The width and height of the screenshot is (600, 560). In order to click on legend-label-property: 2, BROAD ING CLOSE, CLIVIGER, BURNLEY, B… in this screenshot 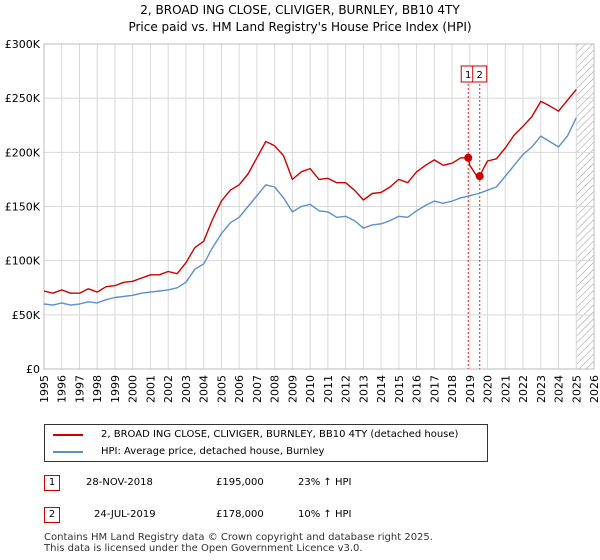, I will do `click(280, 434)`.